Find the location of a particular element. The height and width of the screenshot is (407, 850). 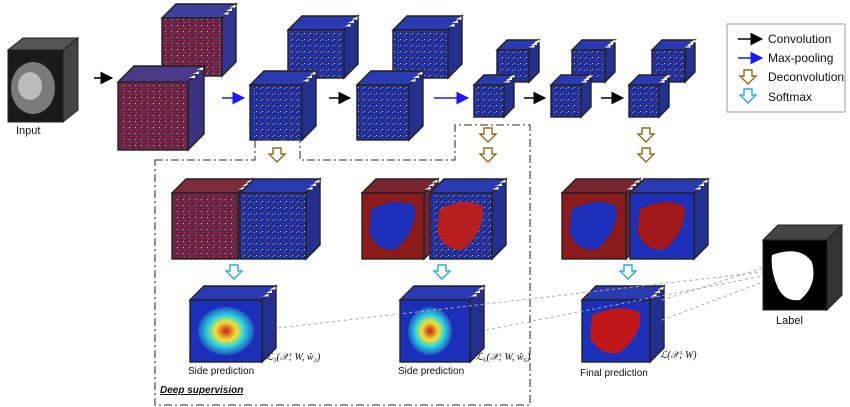

loss-term-6: ℒ₆(𝒳; W, ŵ₆) is located at coordinates (503, 357).